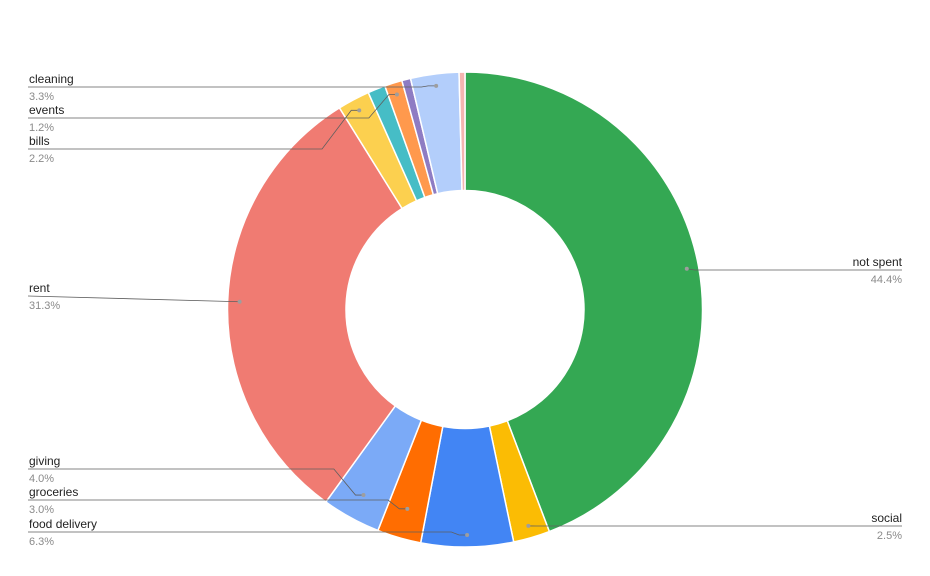  What do you see at coordinates (44, 306) in the screenshot?
I see `slice-percent-rent: 31.3%` at bounding box center [44, 306].